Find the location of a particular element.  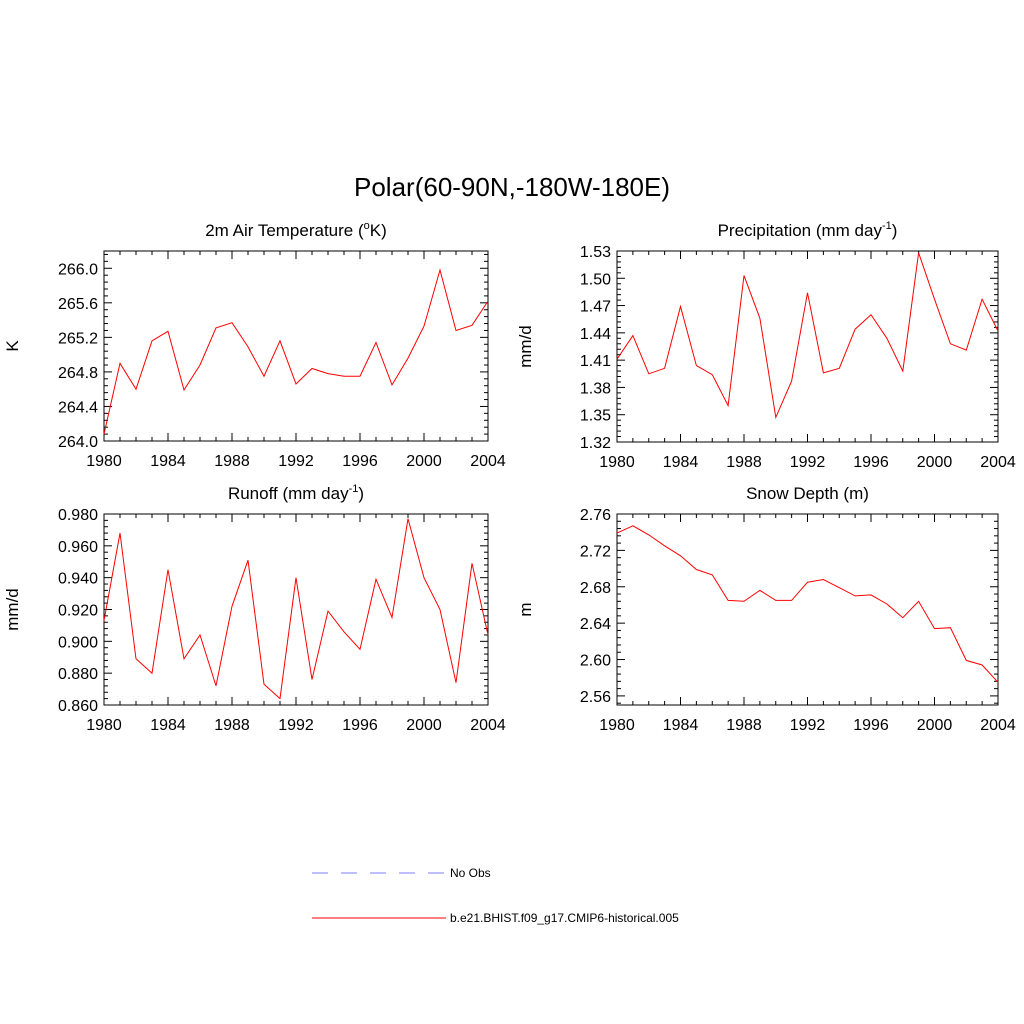

legend-label-model: b.e21.BHIST.f09_g17.CMIP6-historical.005 is located at coordinates (564, 918).